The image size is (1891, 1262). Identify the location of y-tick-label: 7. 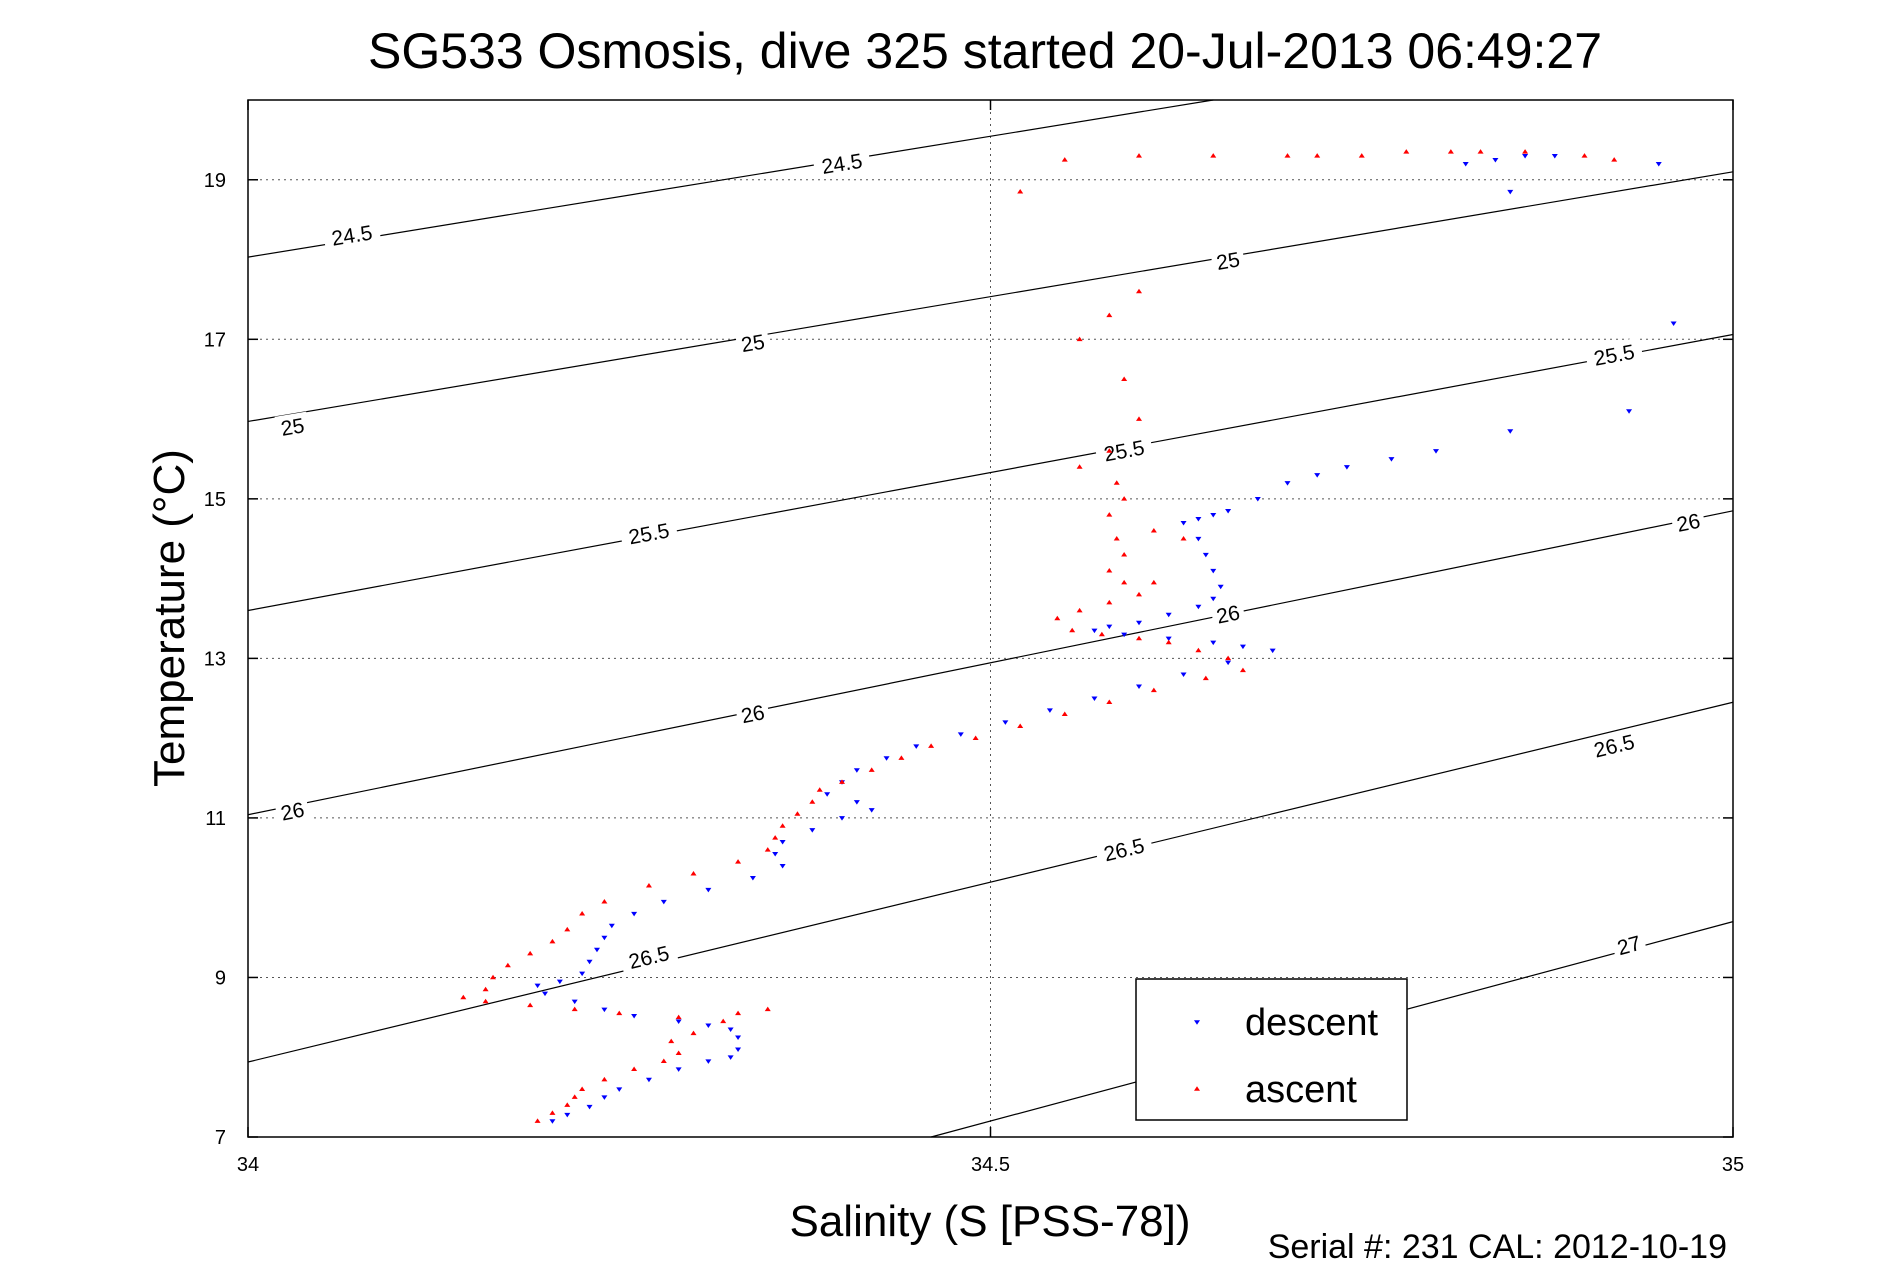
(220, 1138).